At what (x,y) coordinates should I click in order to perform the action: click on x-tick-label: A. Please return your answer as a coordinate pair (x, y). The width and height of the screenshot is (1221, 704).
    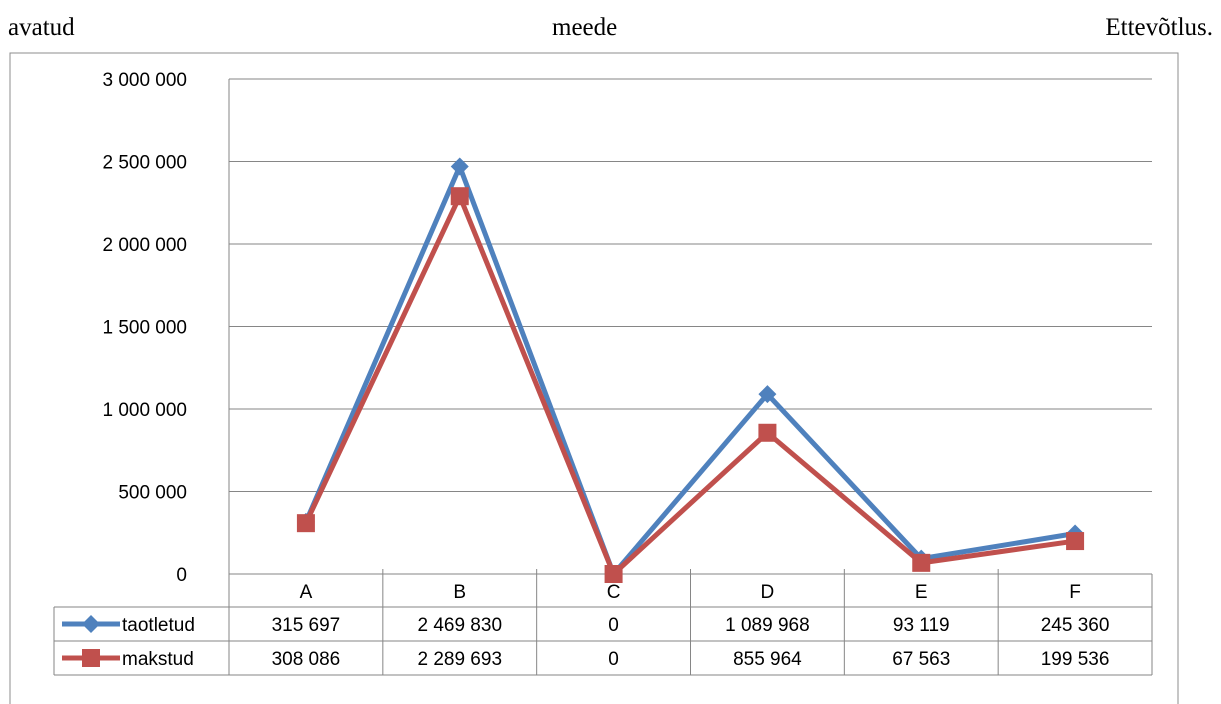
    Looking at the image, I should click on (306, 592).